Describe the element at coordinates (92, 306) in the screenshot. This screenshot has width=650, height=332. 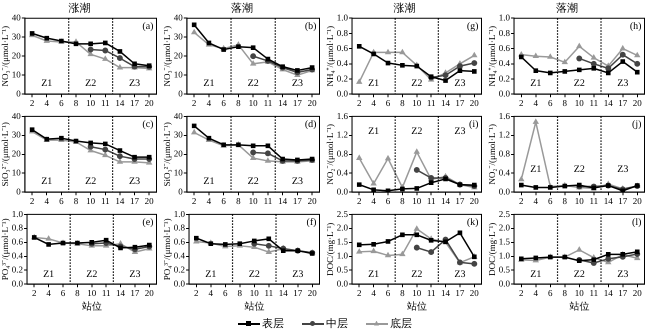
I see `x-axis-title: 站位` at that location.